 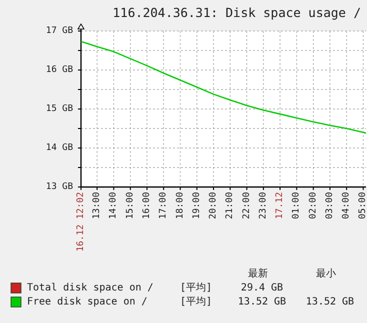 I want to click on x-tick-label: 04:00, so click(x=347, y=206).